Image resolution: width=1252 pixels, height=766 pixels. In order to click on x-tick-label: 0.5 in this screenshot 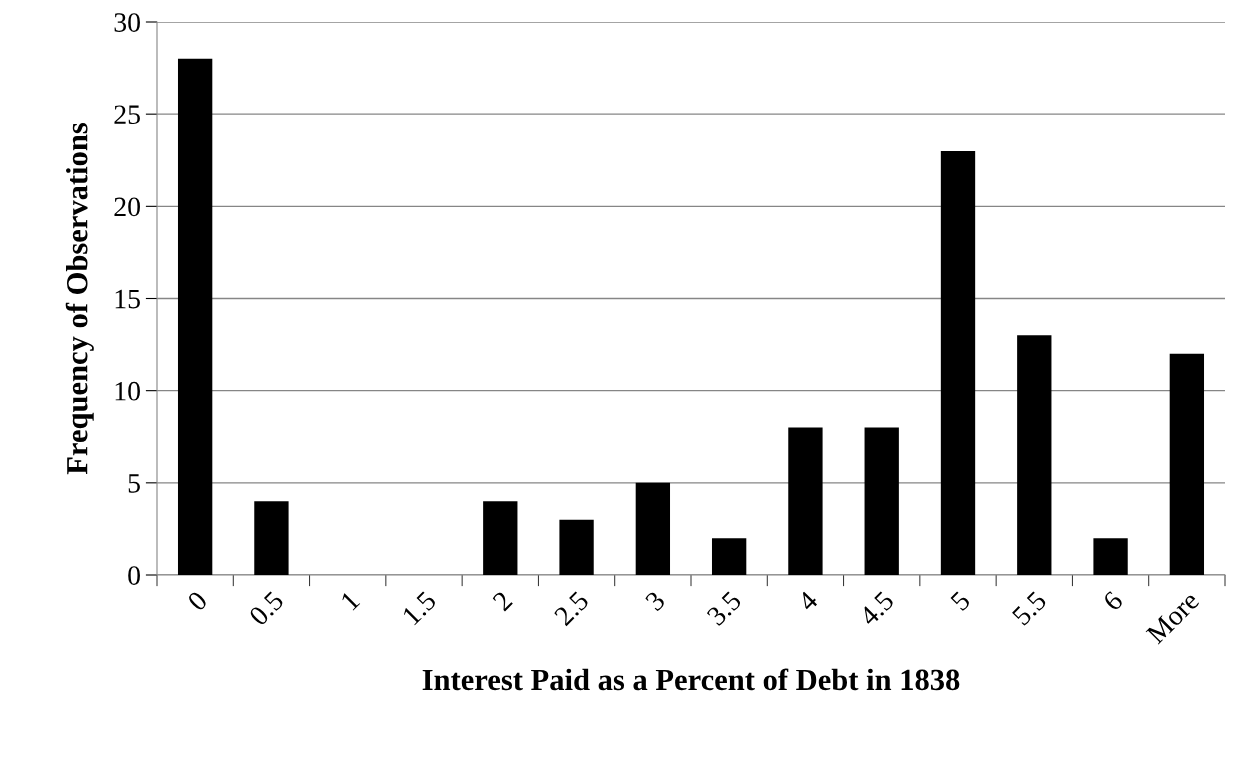, I will do `click(266, 608)`.